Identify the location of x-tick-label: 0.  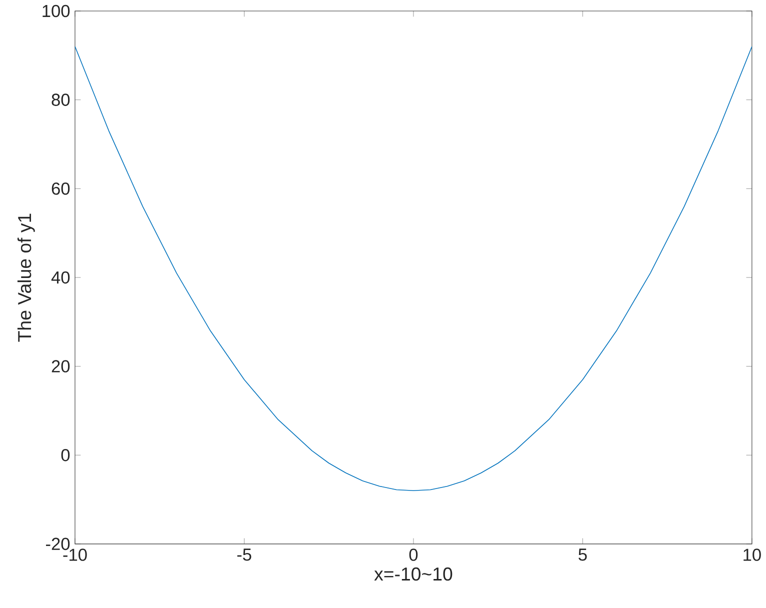
(413, 554).